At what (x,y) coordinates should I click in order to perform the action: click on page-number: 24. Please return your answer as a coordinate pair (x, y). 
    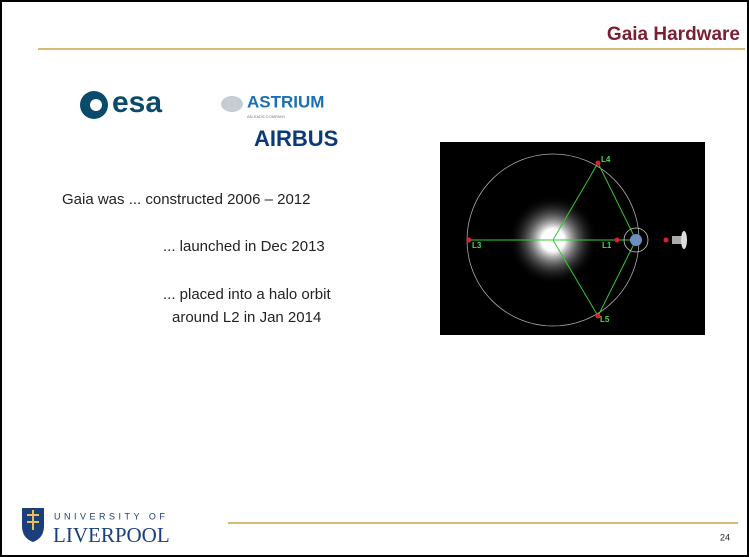
    Looking at the image, I should click on (725, 537).